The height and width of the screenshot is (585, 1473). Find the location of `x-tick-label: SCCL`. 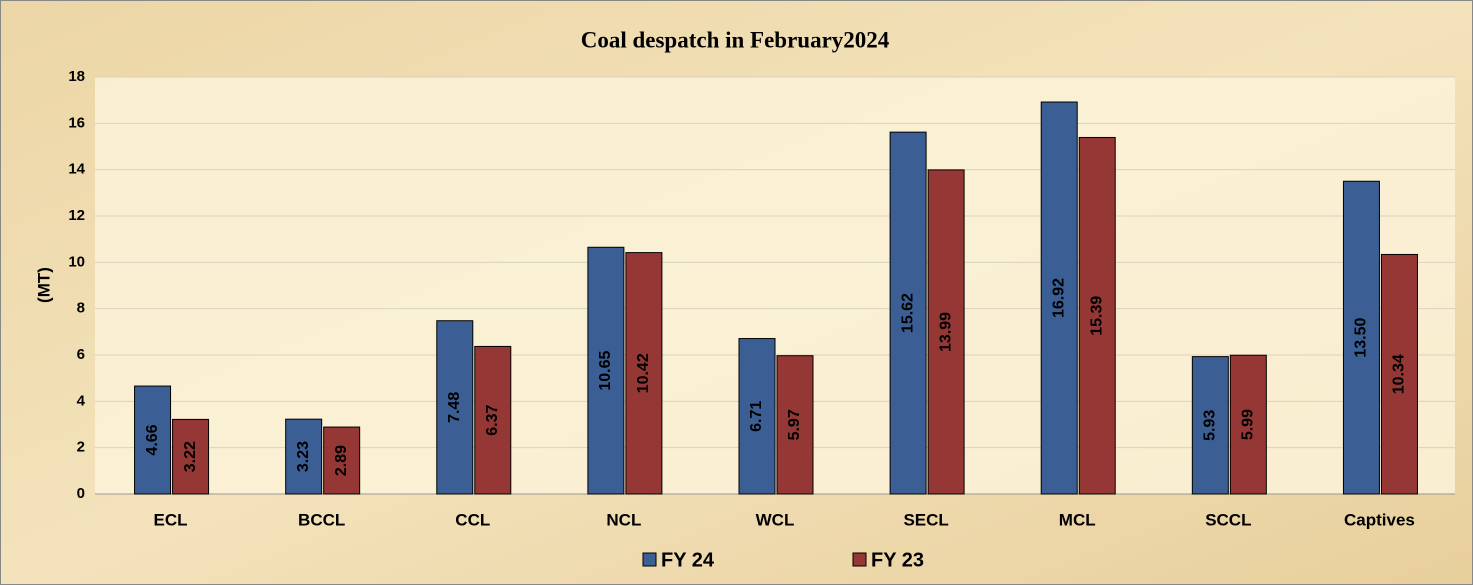

x-tick-label: SCCL is located at coordinates (1228, 519).